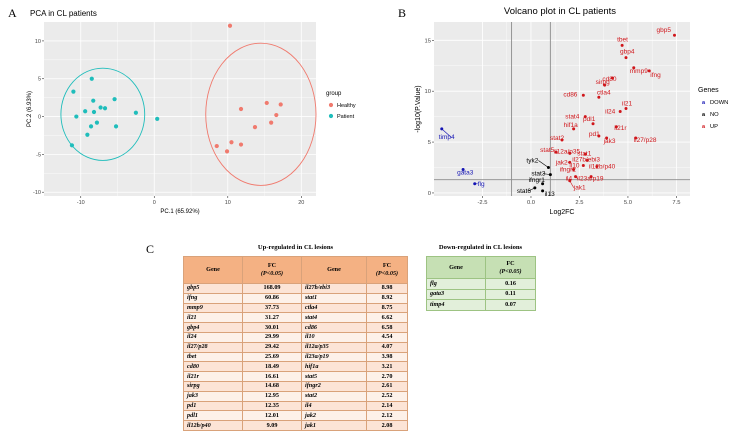 This screenshot has width=756, height=448. Describe the element at coordinates (603, 82) in the screenshot. I see `gene-label-sirpg: sirpg` at that location.